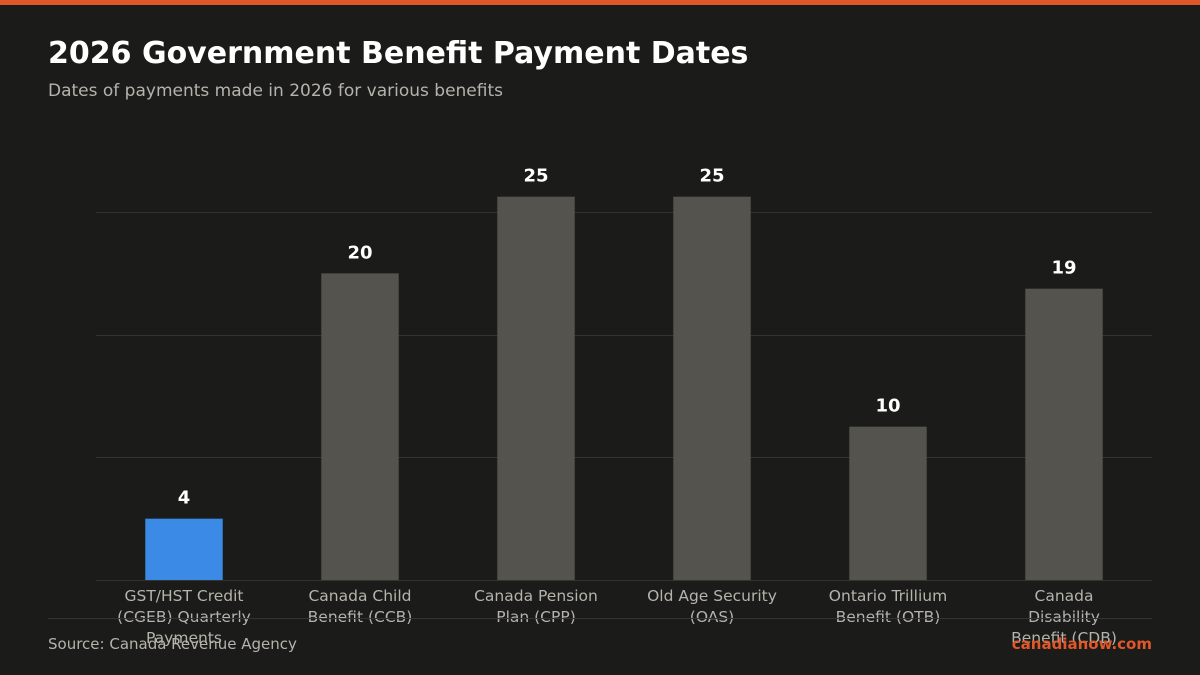 This screenshot has width=1200, height=675. I want to click on tick-label-line: Ontario Trillium, so click(888, 596).